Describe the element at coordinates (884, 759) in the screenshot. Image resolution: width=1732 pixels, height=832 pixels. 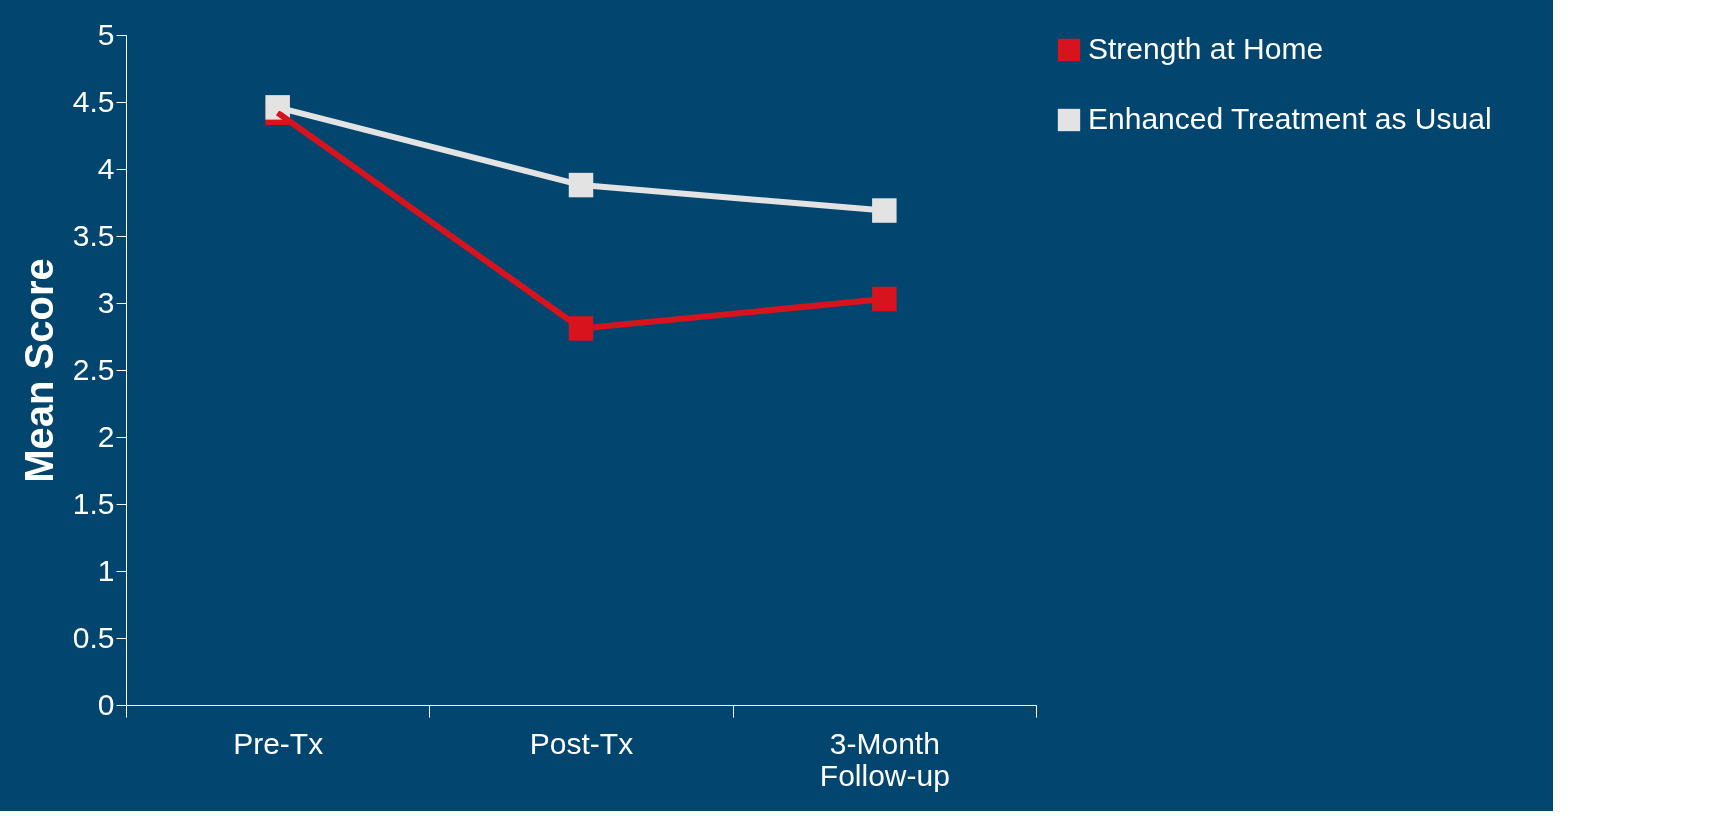
I see `x-tick-label: 3-Month Follow-up` at that location.